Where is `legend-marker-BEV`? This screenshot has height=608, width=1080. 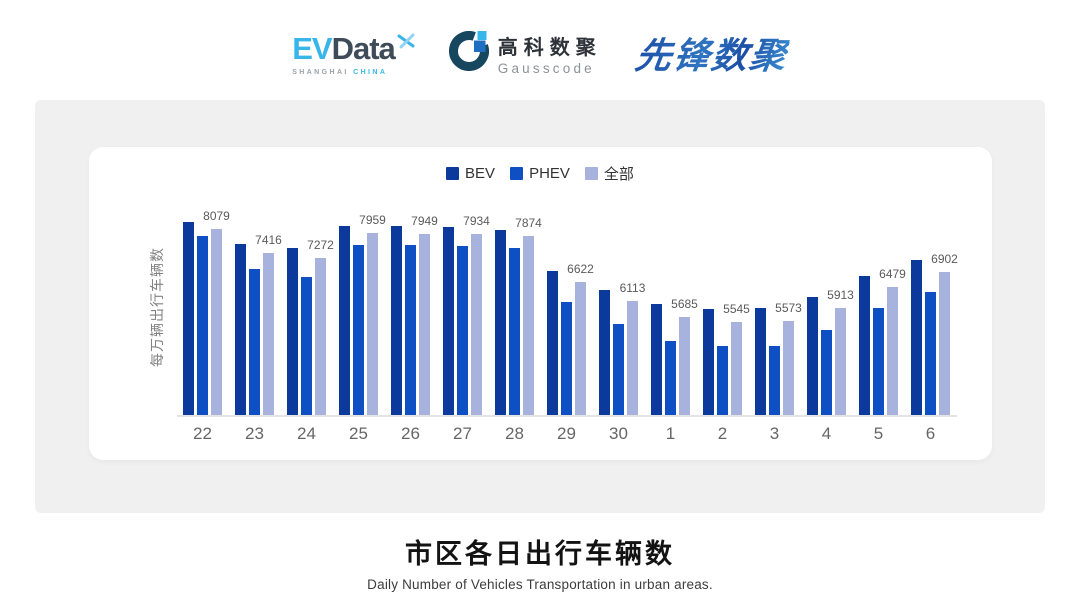
legend-marker-BEV is located at coordinates (453, 173).